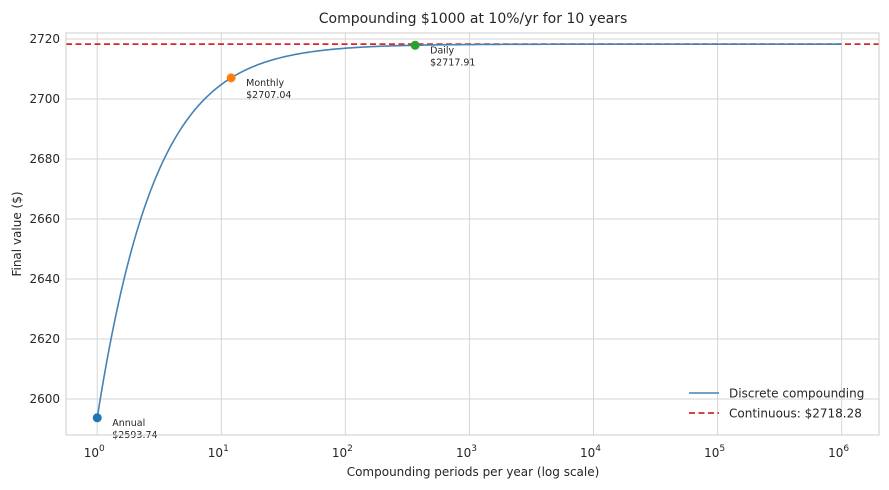 This screenshot has height=490, width=889. Describe the element at coordinates (795, 414) in the screenshot. I see `legend-label-continuous: Continuous: $2718.28` at that location.